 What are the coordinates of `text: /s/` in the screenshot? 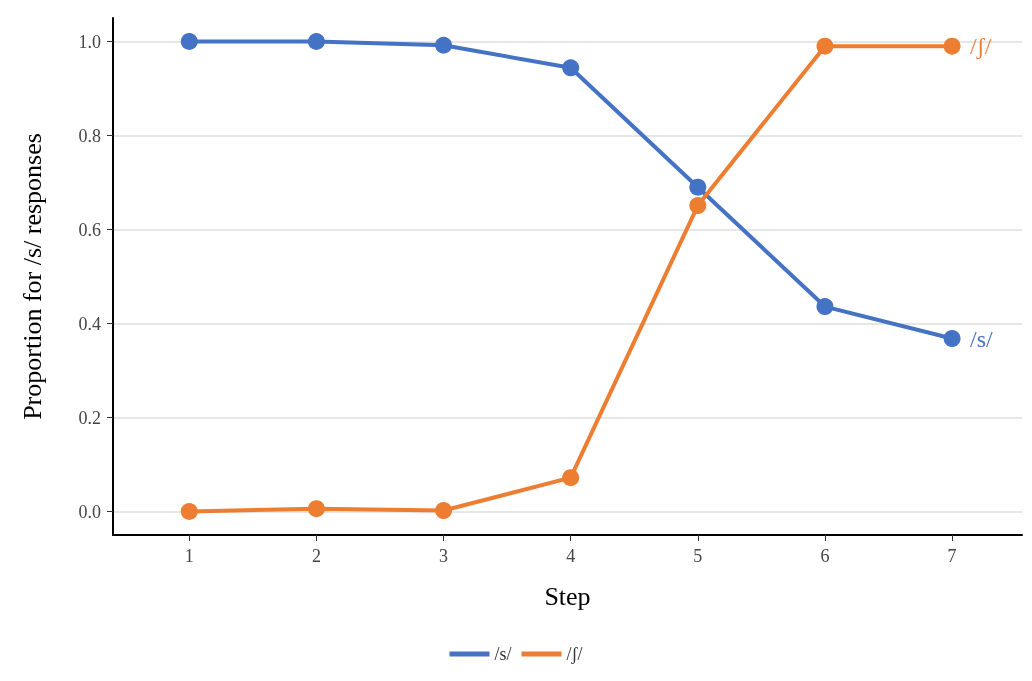 It's located at (981, 338).